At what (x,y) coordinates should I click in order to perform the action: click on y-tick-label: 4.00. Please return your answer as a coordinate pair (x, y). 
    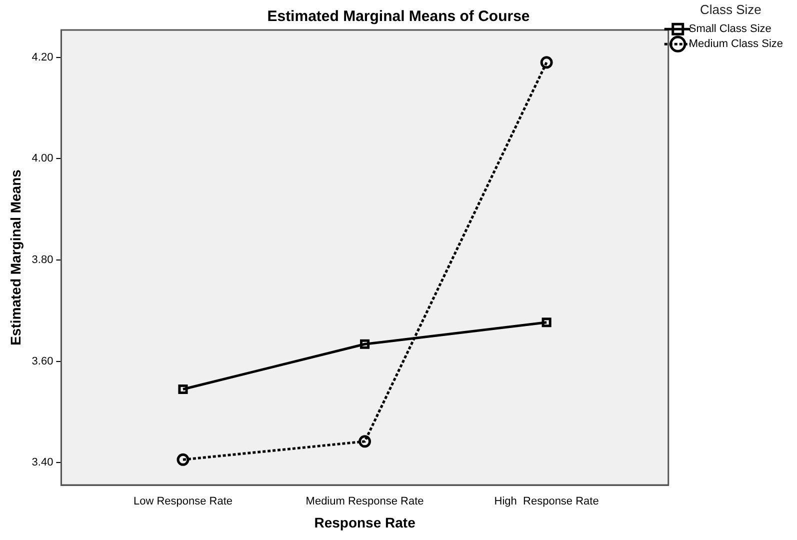
    Looking at the image, I should click on (43, 158).